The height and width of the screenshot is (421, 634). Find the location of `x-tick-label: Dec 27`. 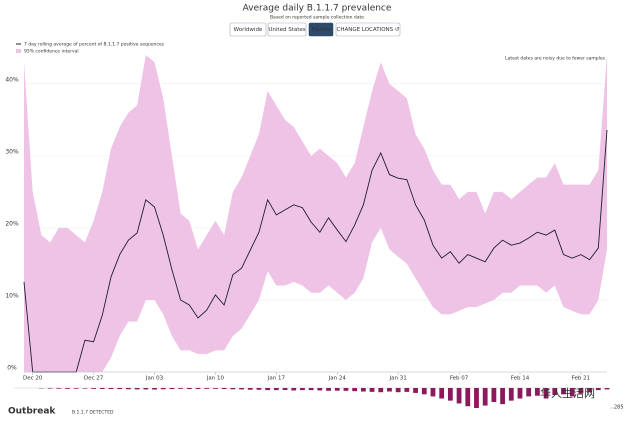

x-tick-label: Dec 27 is located at coordinates (94, 379).